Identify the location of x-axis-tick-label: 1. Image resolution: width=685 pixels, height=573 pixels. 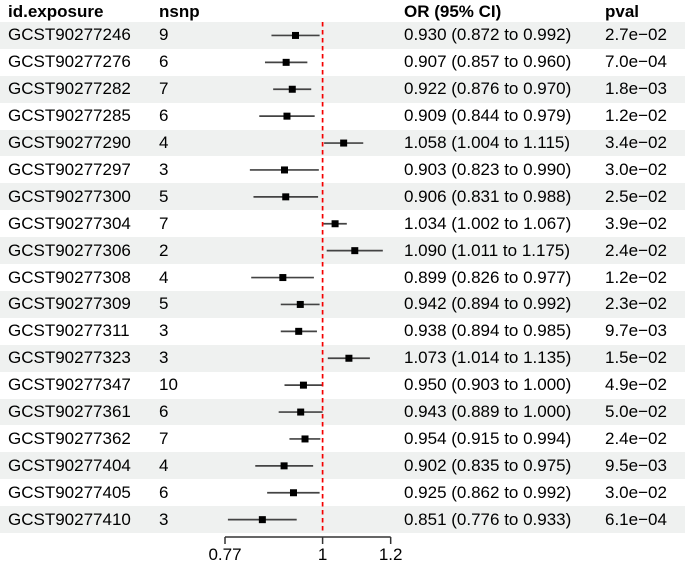
(322, 554).